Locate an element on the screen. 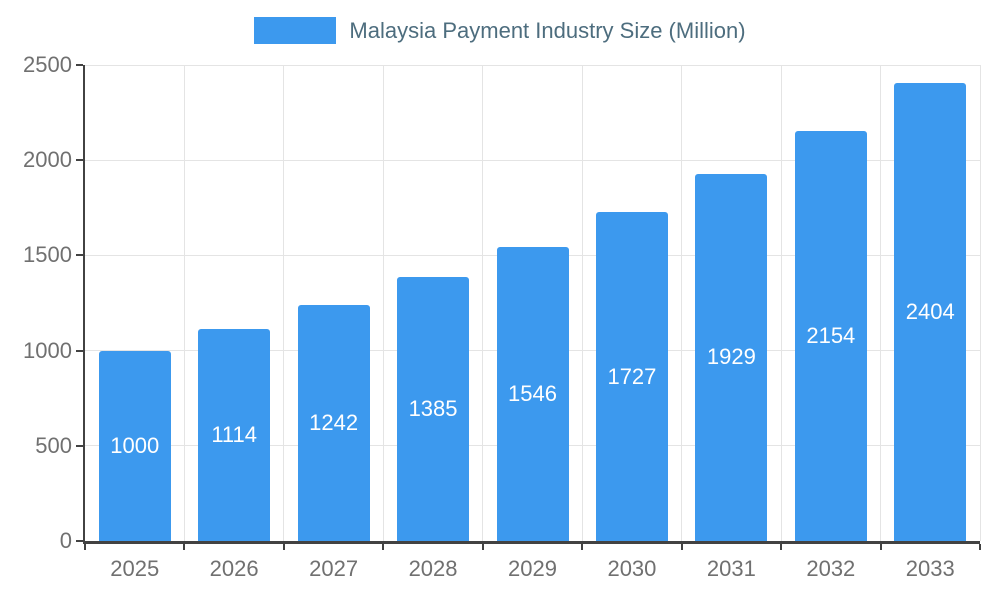 The height and width of the screenshot is (600, 1000). x-axis-tick-label: 2025 is located at coordinates (135, 568).